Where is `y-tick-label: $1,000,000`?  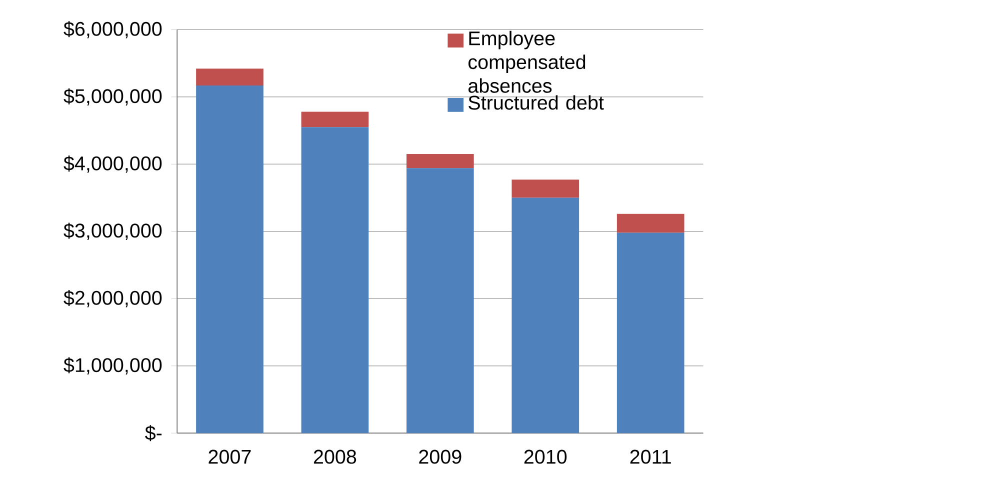 y-tick-label: $1,000,000 is located at coordinates (113, 366).